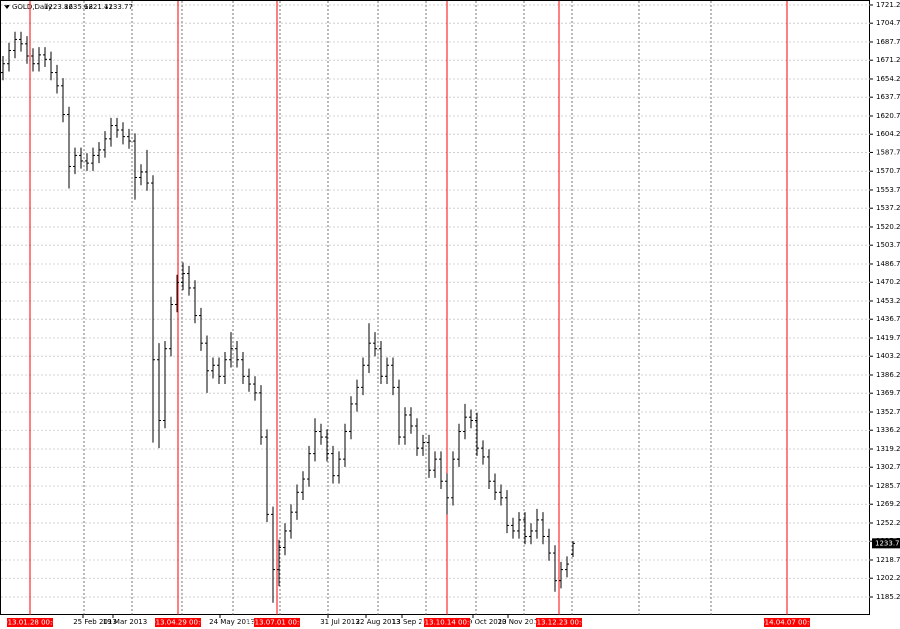  What do you see at coordinates (7, 7) in the screenshot?
I see `menu-arrow` at bounding box center [7, 7].